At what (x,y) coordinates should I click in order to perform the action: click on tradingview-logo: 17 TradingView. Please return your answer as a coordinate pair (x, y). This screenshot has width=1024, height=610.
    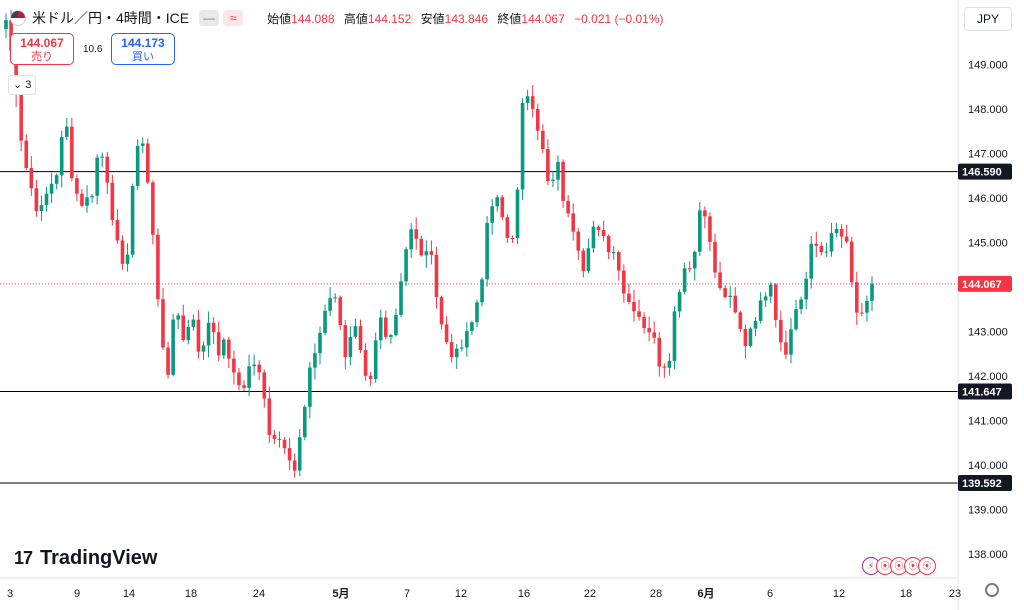
    Looking at the image, I should click on (85, 558).